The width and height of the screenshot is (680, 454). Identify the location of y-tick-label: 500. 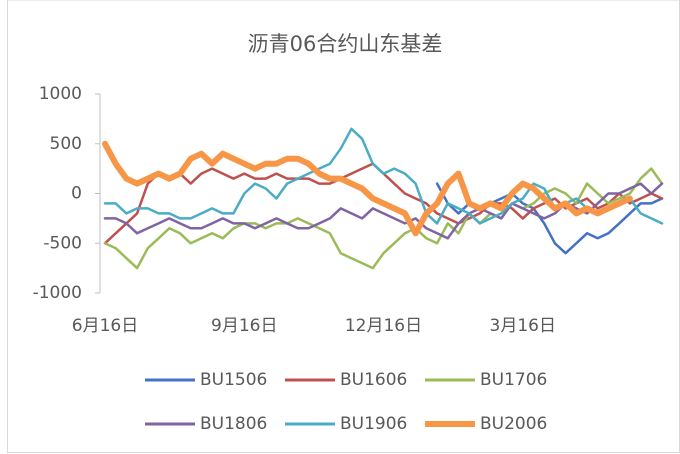
(66, 144).